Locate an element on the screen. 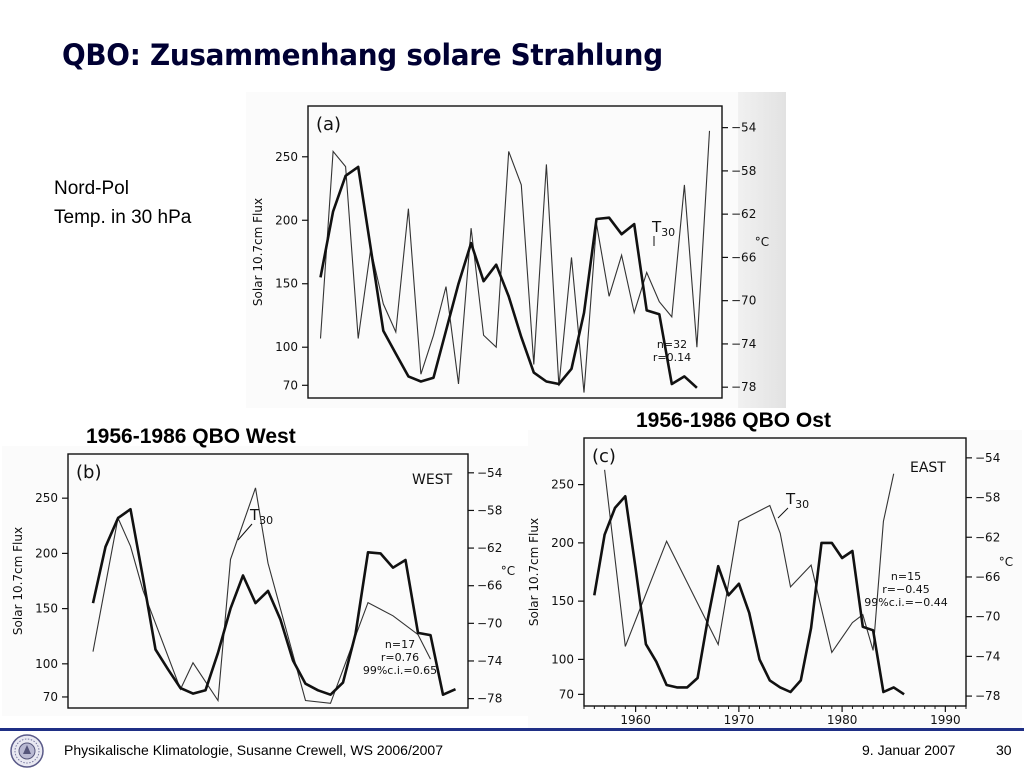 The image size is (1024, 768). region-label: WEST is located at coordinates (432, 480).